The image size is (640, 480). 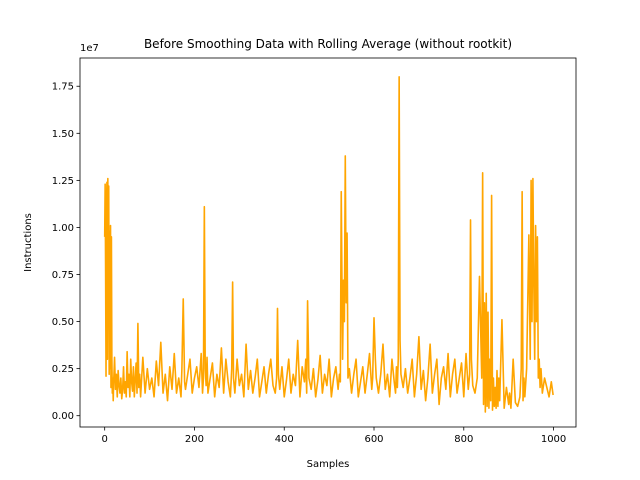 What do you see at coordinates (28, 242) in the screenshot?
I see `y-axis-label: Instructions` at bounding box center [28, 242].